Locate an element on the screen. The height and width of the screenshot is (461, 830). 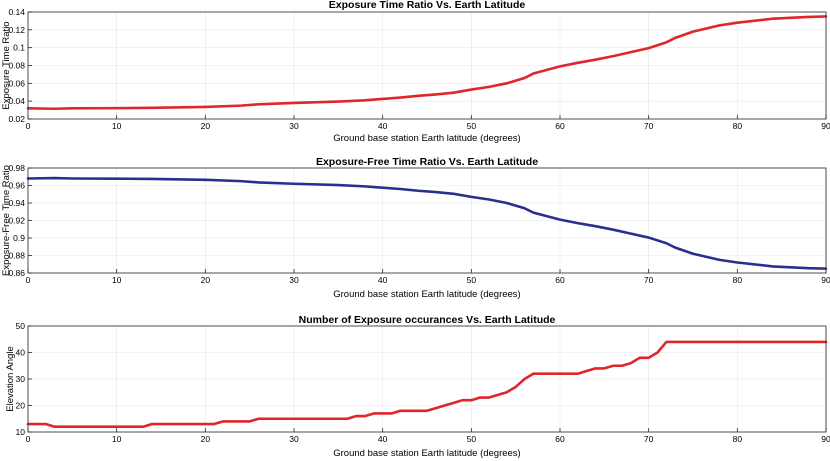
y-tick-label: 0.04 is located at coordinates (16, 101).